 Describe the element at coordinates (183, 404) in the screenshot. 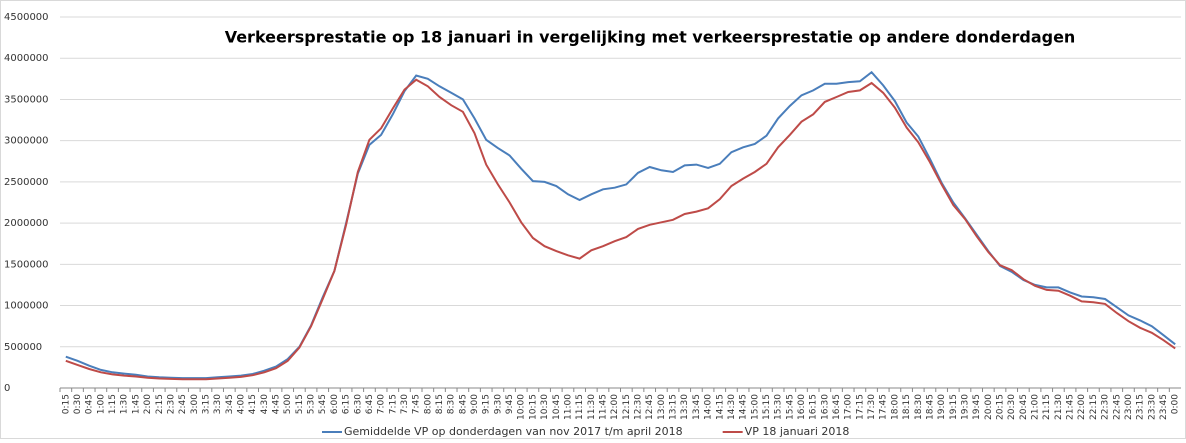

I see `x-tick-label: 2:45` at that location.